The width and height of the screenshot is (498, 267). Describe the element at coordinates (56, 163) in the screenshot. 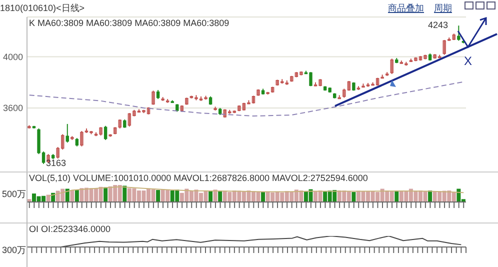

I see `annotation: 3163` at that location.